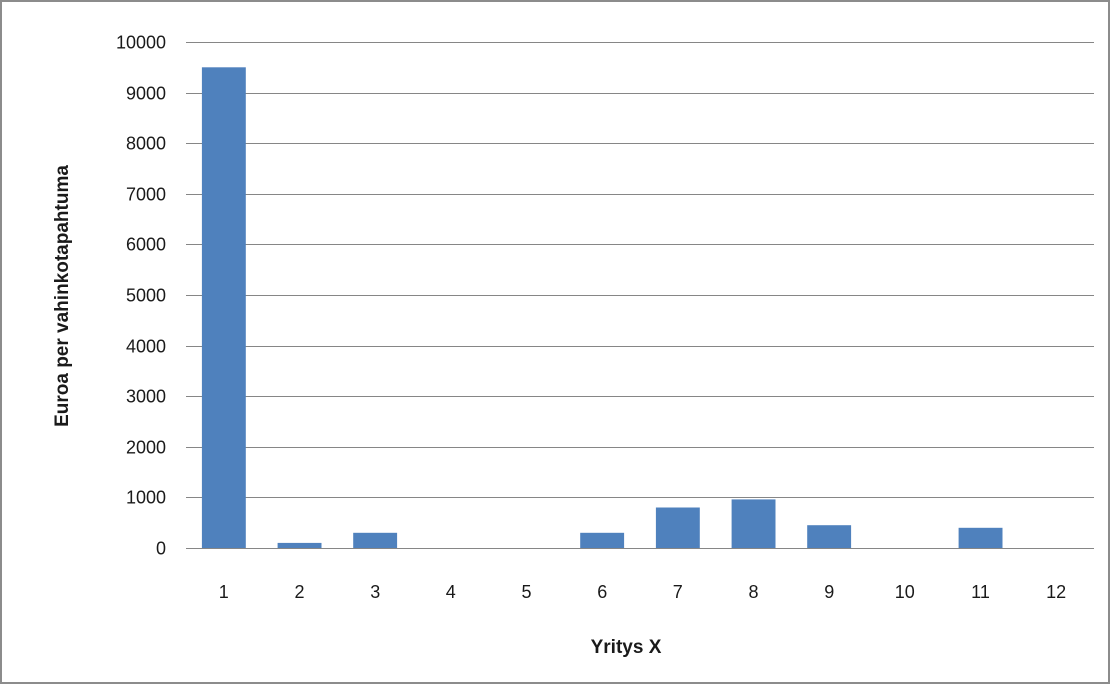 The height and width of the screenshot is (686, 1112). I want to click on x-tick-label: 11, so click(980, 592).